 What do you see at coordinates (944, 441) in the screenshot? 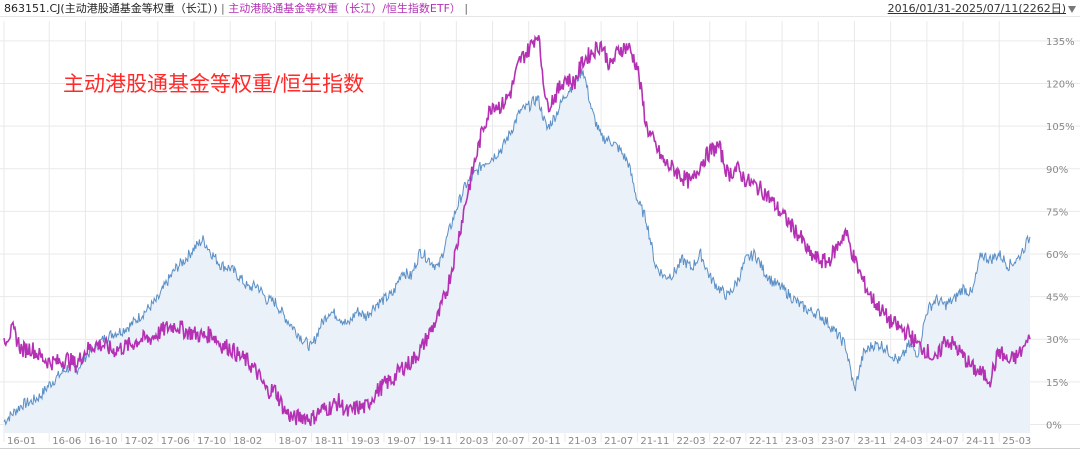
I see `x-tick-label: 24-07` at bounding box center [944, 441].